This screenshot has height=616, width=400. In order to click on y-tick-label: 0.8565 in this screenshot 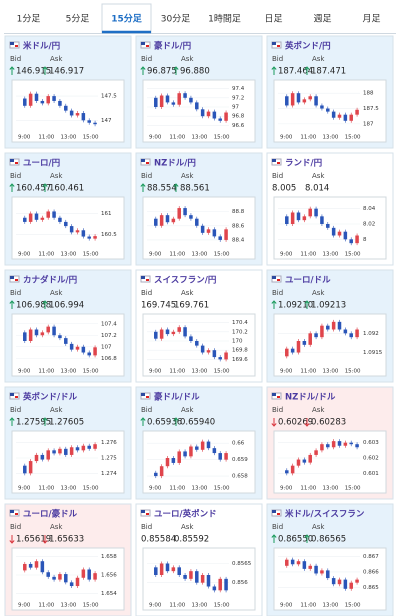, I will do `click(242, 564)`.